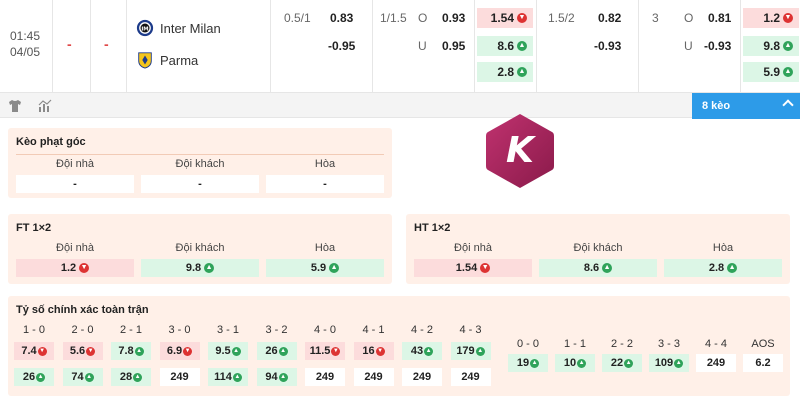 Image resolution: width=800 pixels, height=400 pixels. I want to click on score-draw-odd: 109 ▲, so click(669, 363).